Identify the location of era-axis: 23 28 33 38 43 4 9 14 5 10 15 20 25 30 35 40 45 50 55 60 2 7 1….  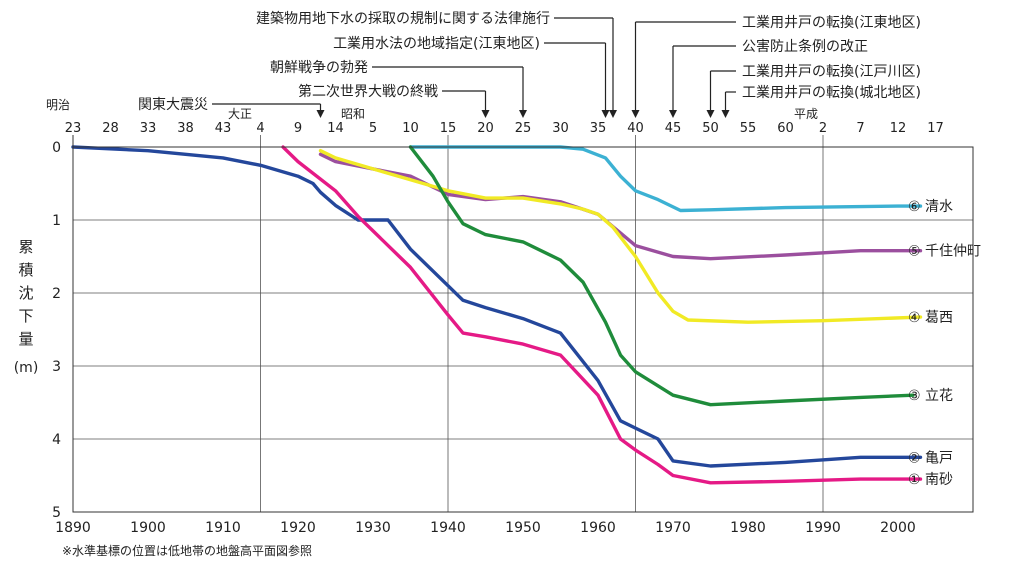
(495, 117).